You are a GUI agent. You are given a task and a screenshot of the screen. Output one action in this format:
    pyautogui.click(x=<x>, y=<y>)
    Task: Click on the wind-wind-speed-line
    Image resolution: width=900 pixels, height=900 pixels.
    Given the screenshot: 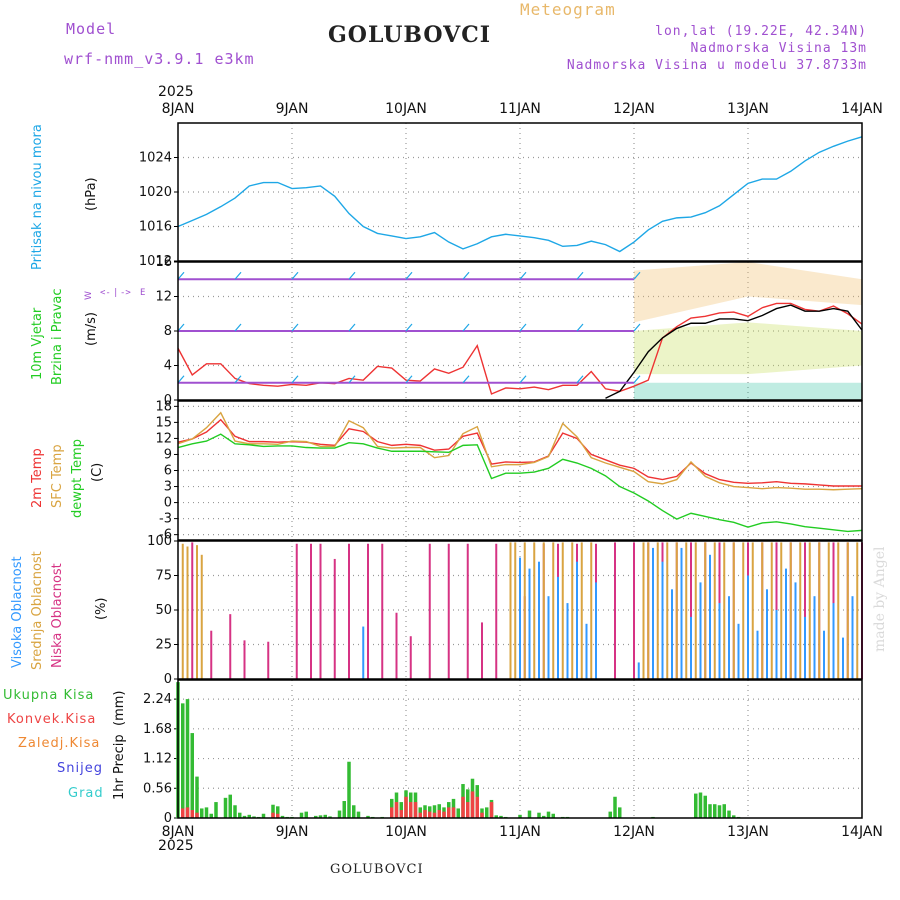 What is the action you would take?
    pyautogui.click(x=520, y=348)
    